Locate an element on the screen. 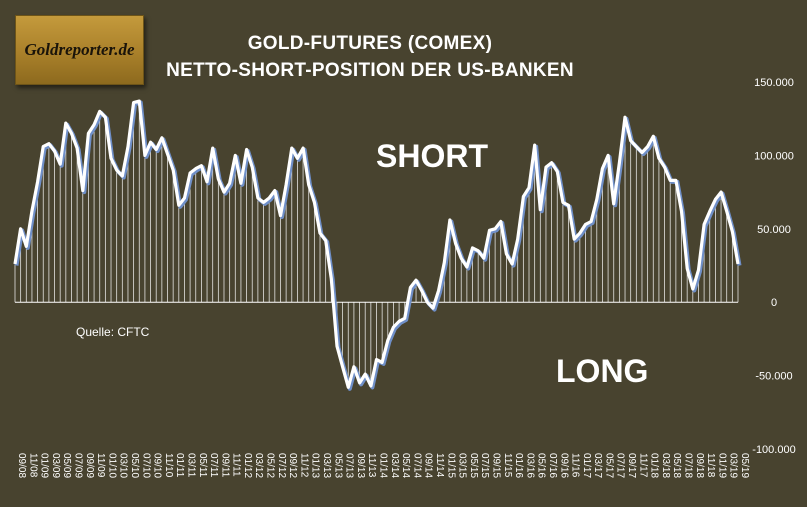 The width and height of the screenshot is (807, 507). logo-text: Goldreporter.de is located at coordinates (79, 49).